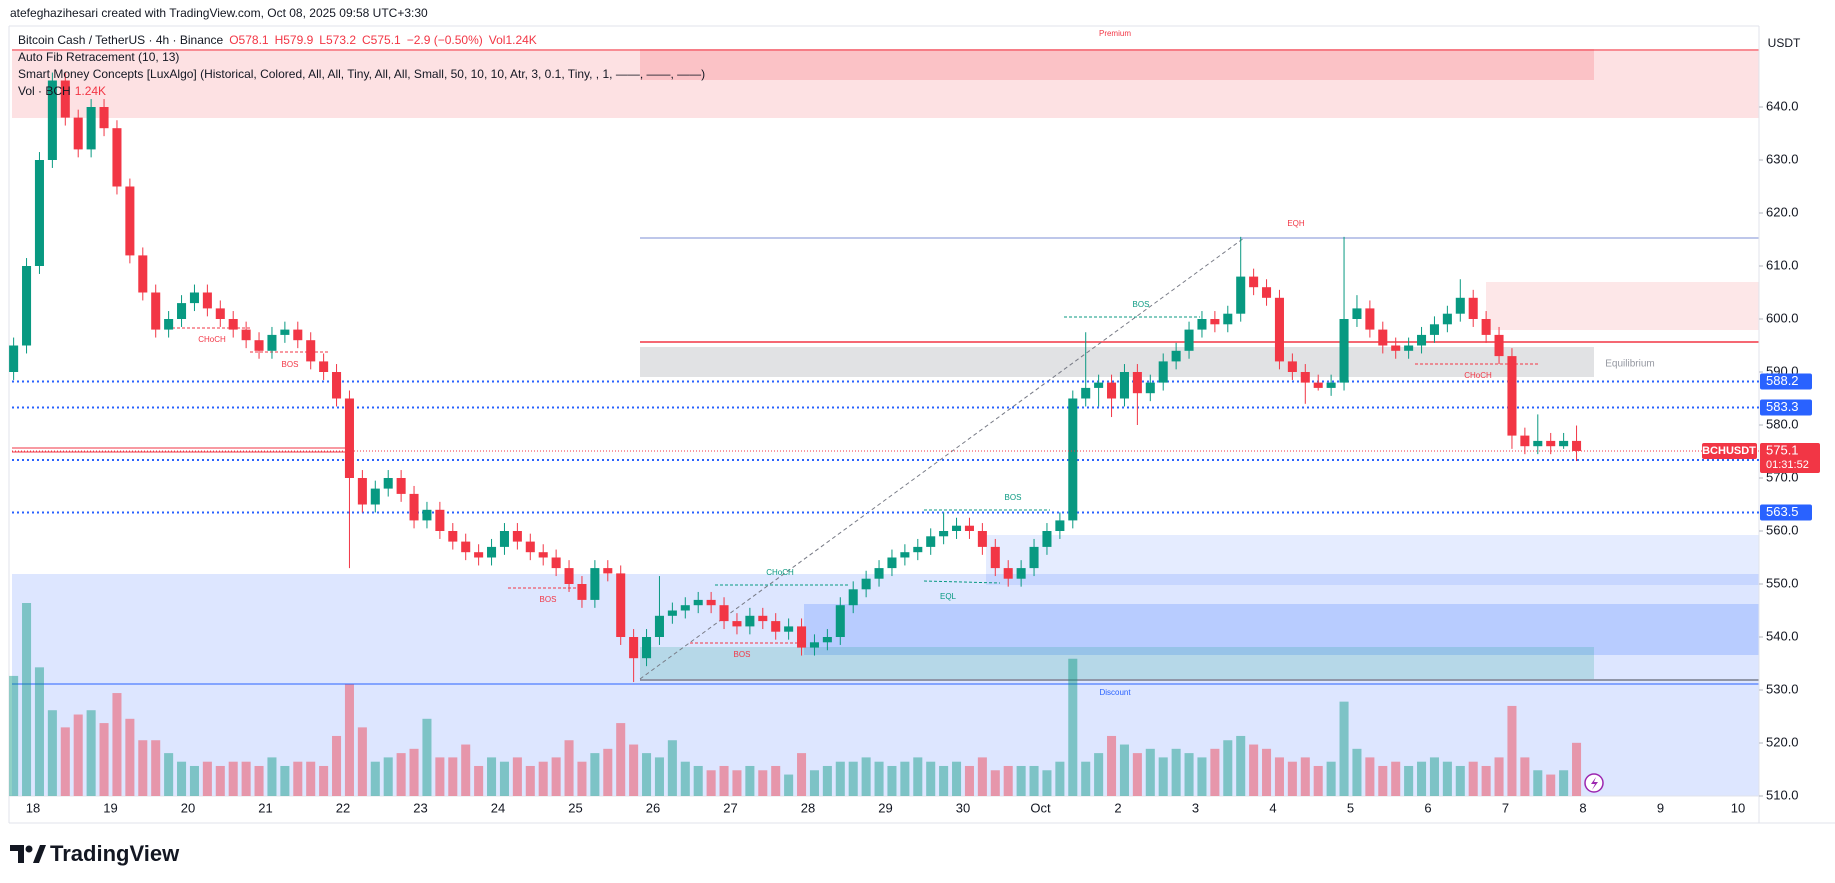  What do you see at coordinates (1782, 406) in the screenshot?
I see `price-label: 583.3` at bounding box center [1782, 406].